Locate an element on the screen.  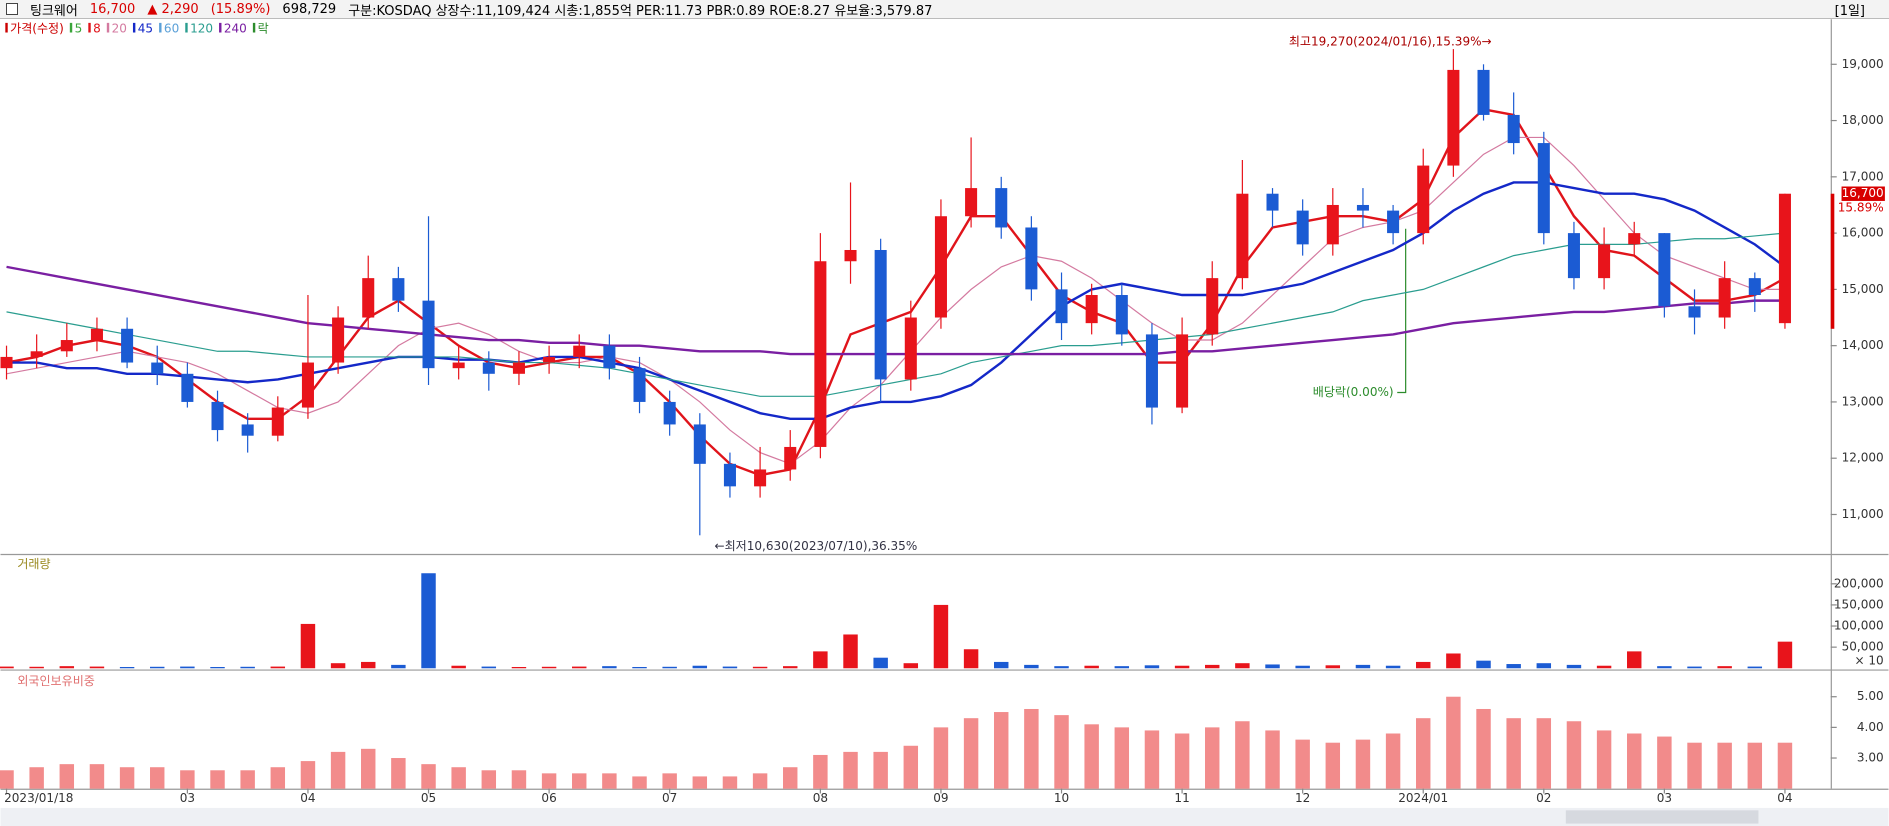
scrollbar is located at coordinates (944, 816).